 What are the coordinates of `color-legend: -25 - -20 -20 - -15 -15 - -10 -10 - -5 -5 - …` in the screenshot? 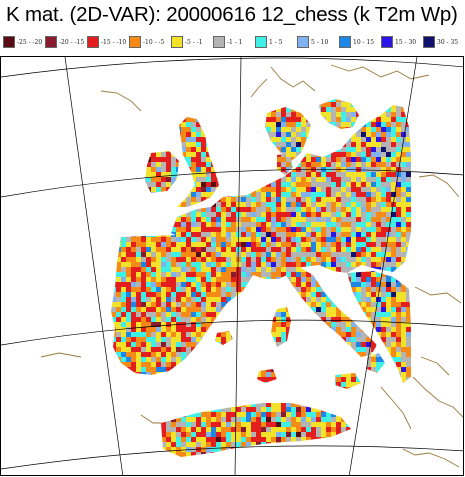 It's located at (233, 42).